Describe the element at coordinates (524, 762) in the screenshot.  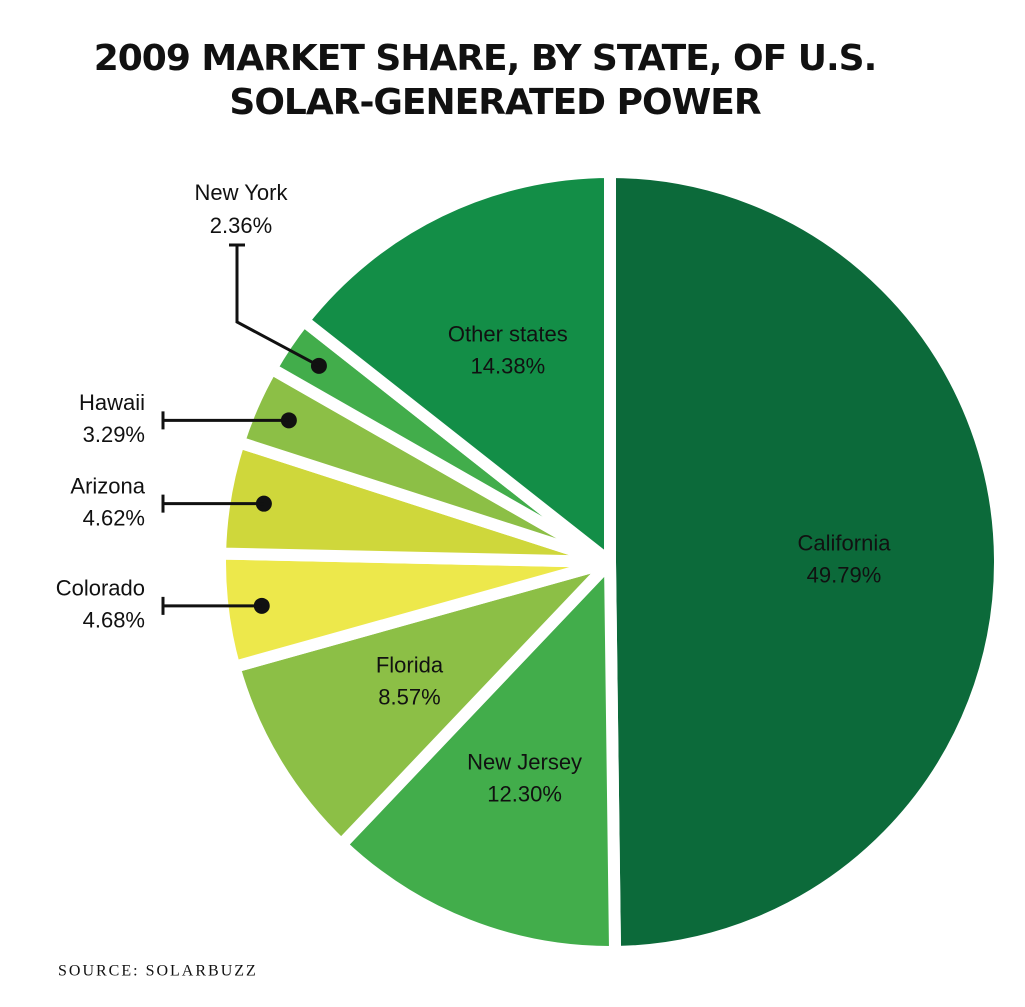
I see `slice-label: New Jersey` at that location.